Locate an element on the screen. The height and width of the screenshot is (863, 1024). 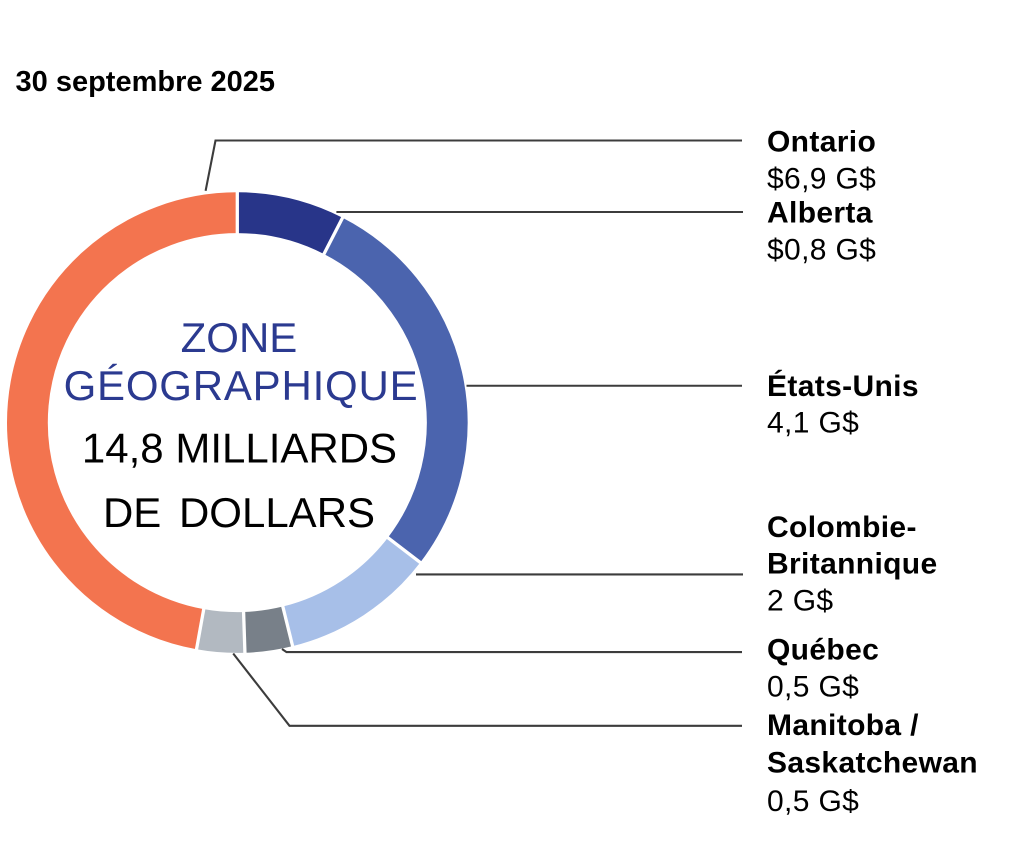
svg-text: Manitoba / is located at coordinates (843, 725).